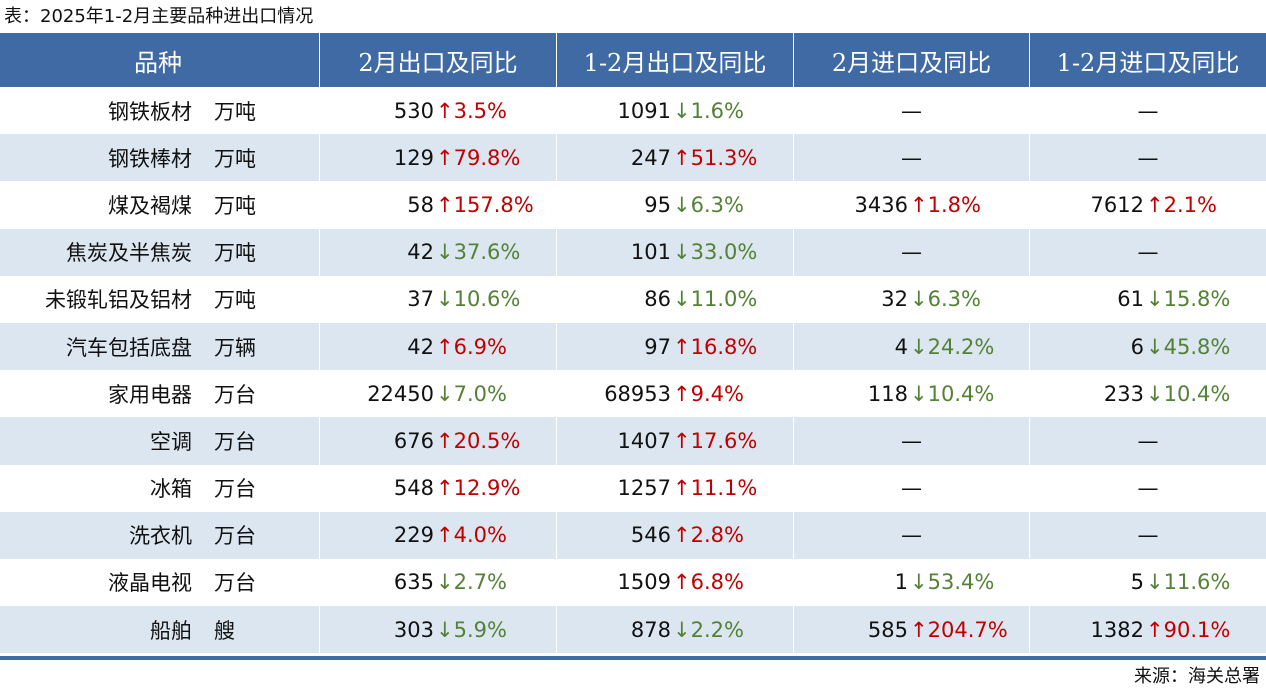 This screenshot has width=1266, height=694. Describe the element at coordinates (954, 299) in the screenshot. I see `yoy-percent: 6.3%` at that location.